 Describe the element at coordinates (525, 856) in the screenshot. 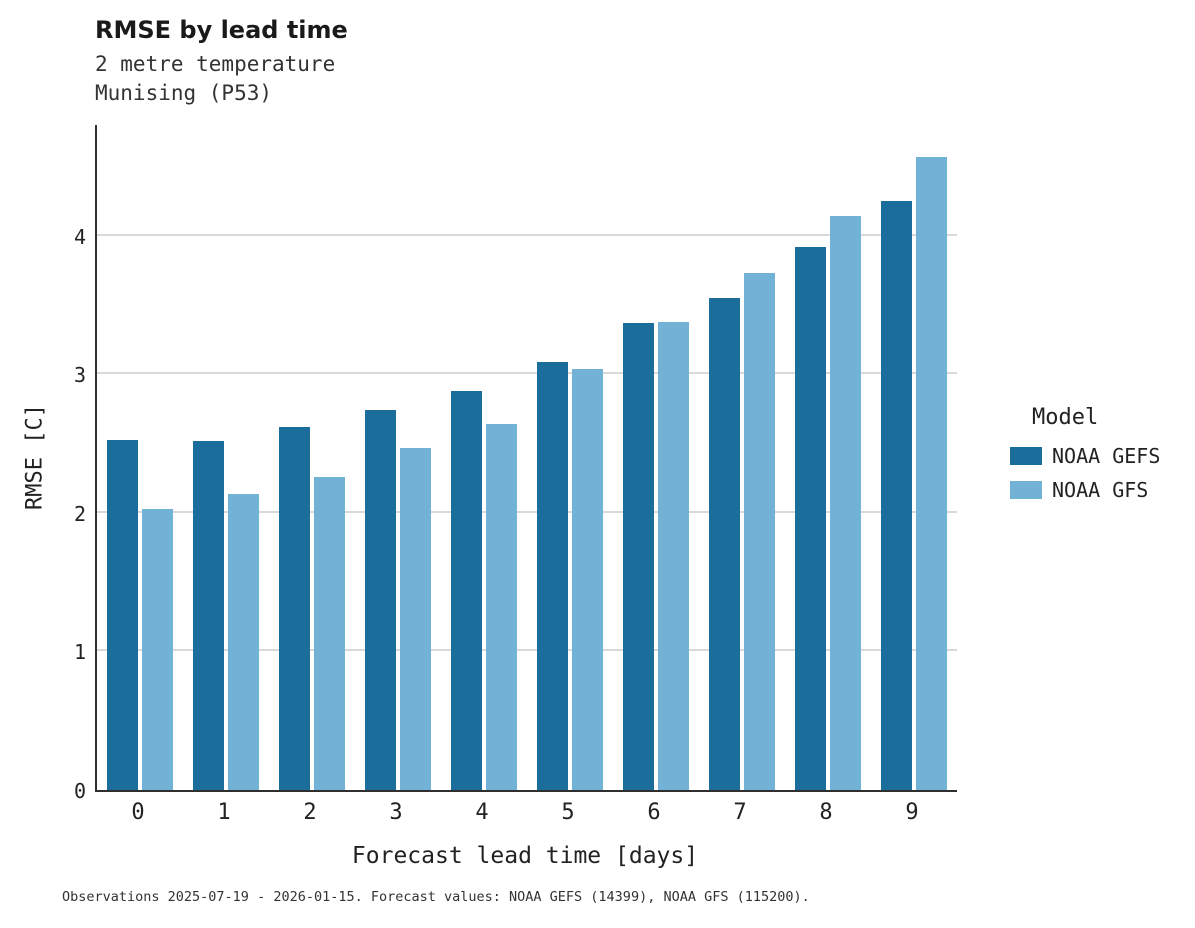

I see `x-axis-title: Forecast lead time [days]` at that location.